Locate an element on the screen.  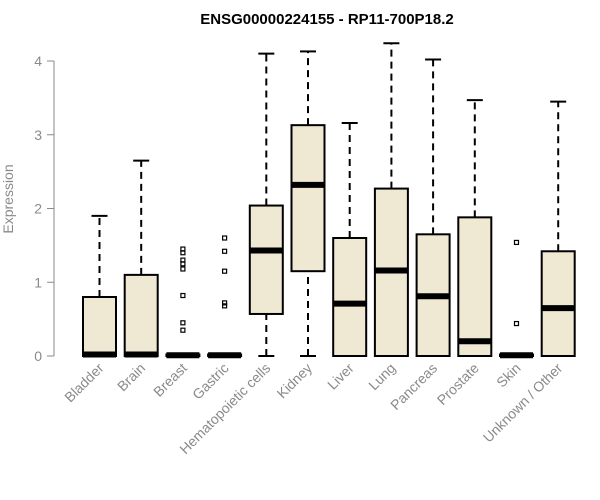
x-tick-label: Brain is located at coordinates (131, 377).